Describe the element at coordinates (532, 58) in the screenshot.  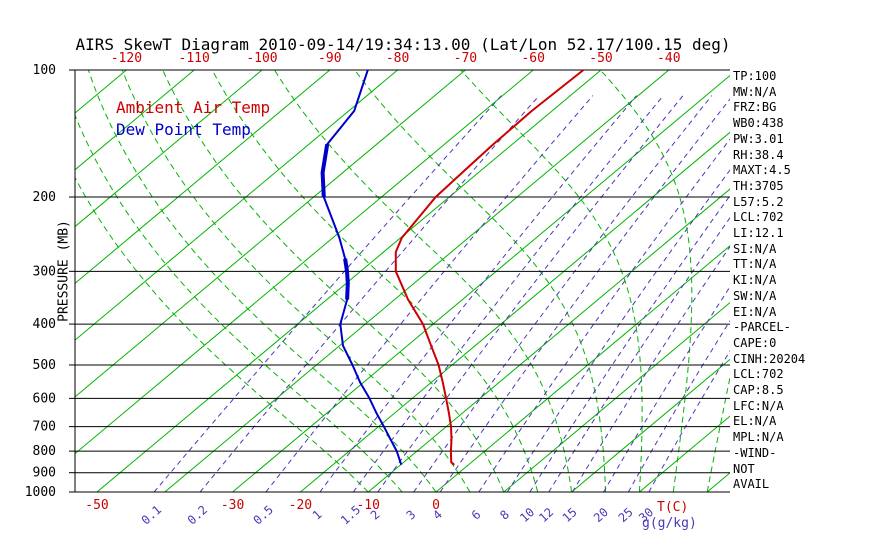
I see `top-temp-label: -60` at that location.